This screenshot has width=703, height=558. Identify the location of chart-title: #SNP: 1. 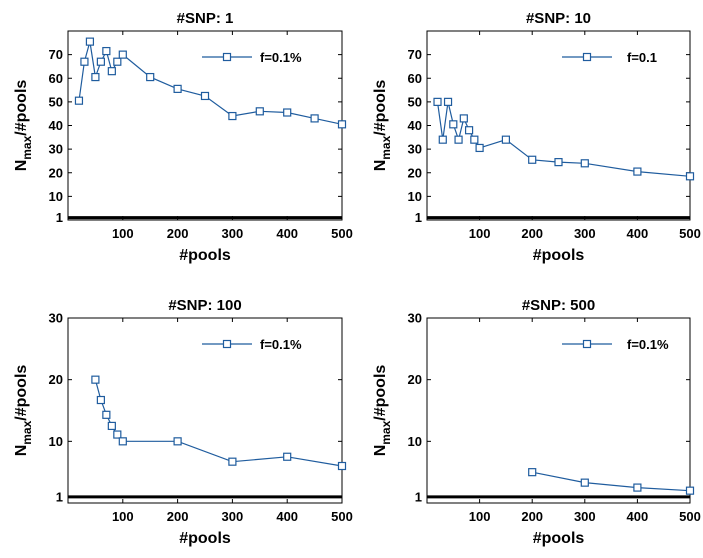
(205, 18).